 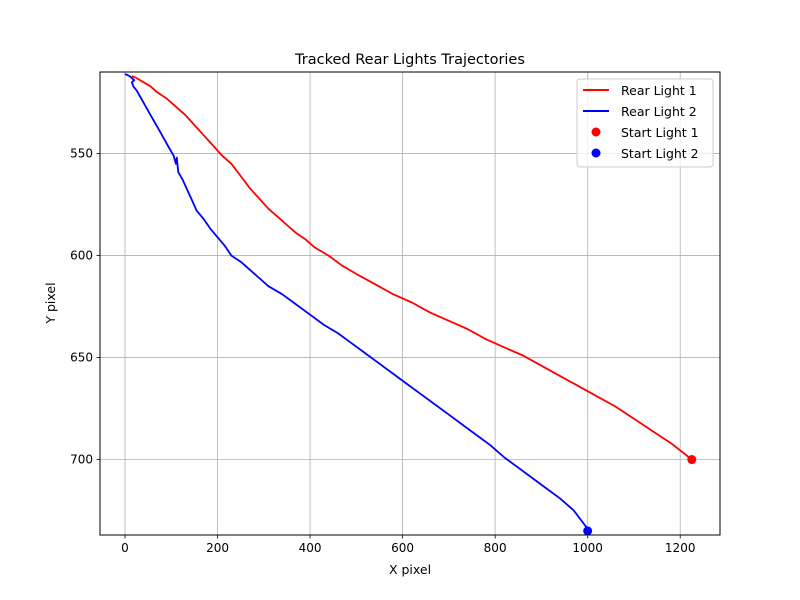 I want to click on x-tick-label: 600, so click(x=402, y=548).